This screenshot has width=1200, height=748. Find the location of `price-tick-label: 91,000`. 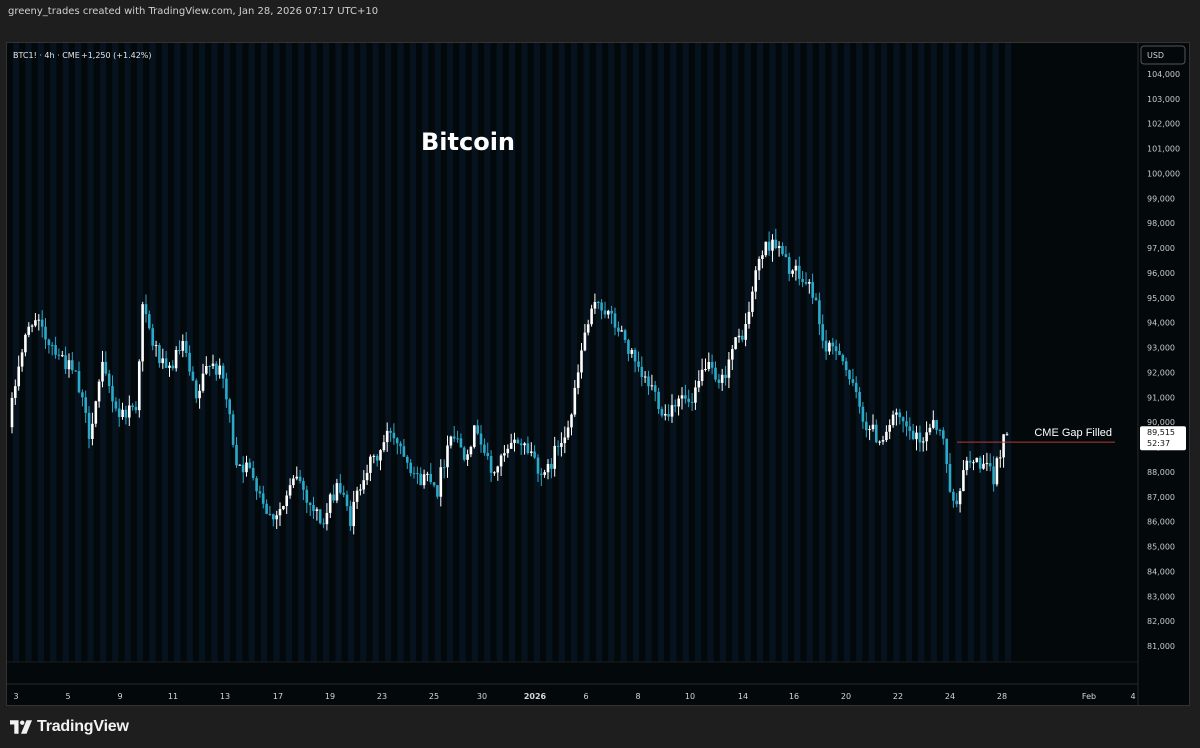

price-tick-label: 91,000 is located at coordinates (1161, 397).